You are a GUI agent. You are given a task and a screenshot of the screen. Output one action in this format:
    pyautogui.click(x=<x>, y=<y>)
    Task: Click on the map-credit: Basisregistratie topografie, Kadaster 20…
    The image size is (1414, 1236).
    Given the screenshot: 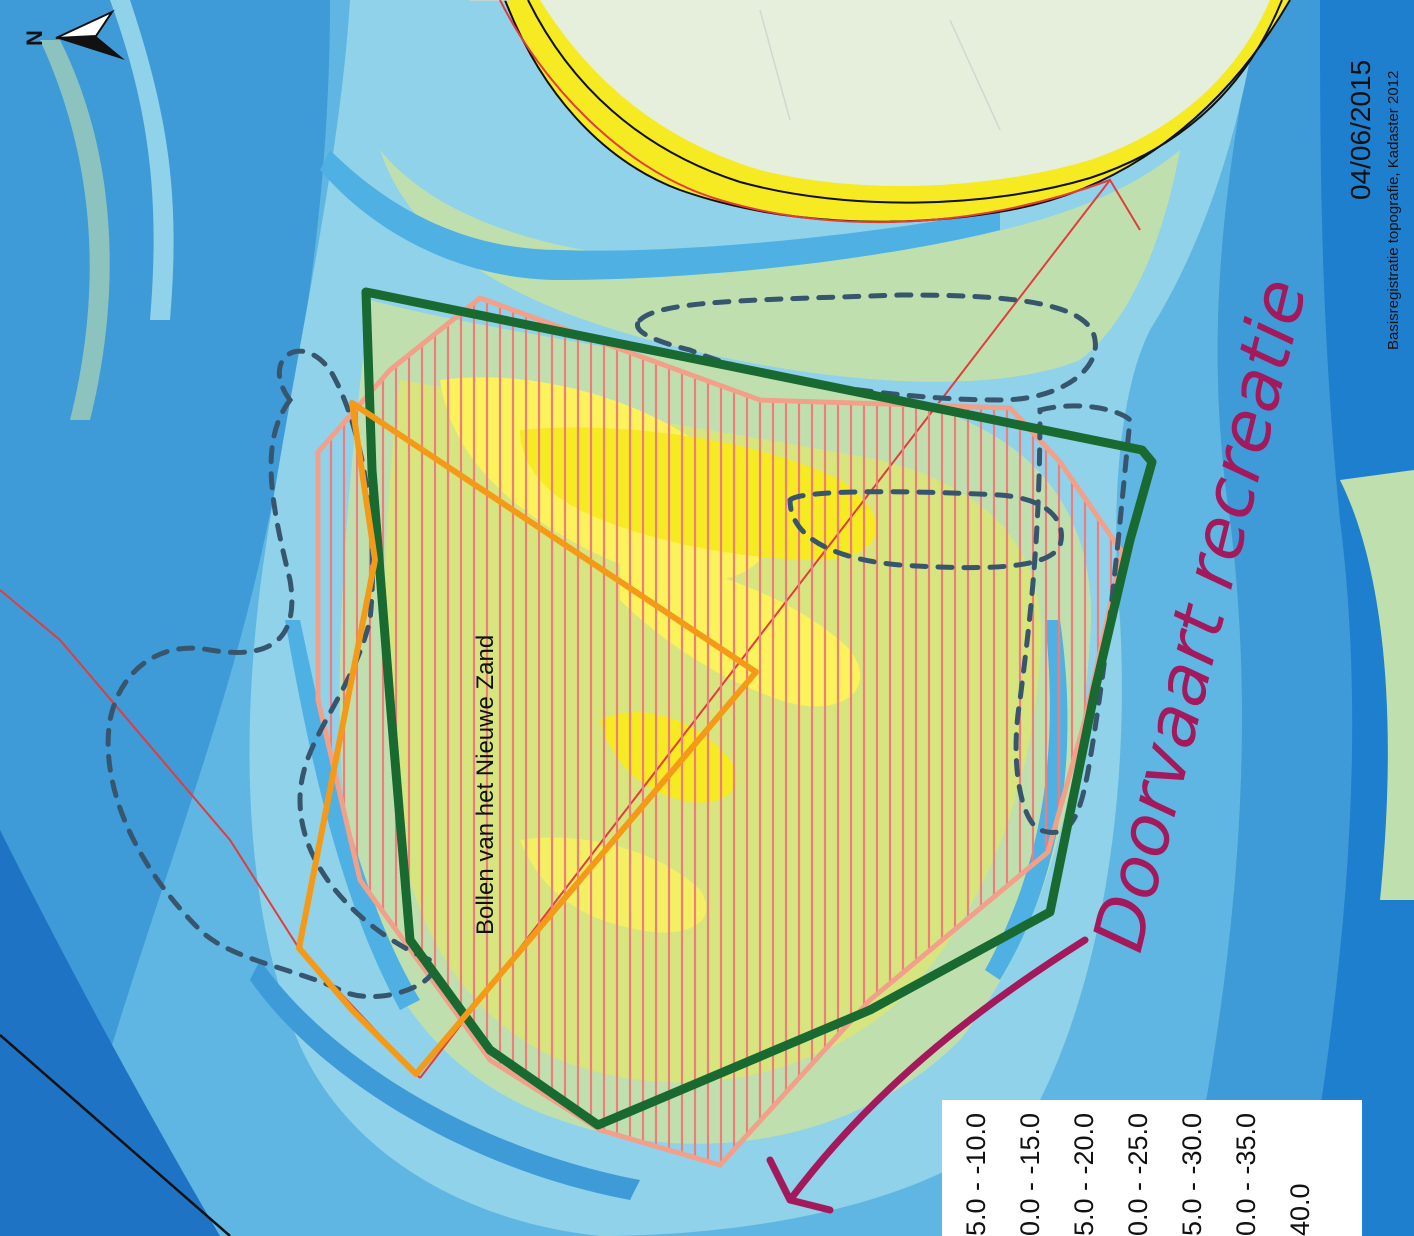 What is the action you would take?
    pyautogui.click(x=1393, y=210)
    